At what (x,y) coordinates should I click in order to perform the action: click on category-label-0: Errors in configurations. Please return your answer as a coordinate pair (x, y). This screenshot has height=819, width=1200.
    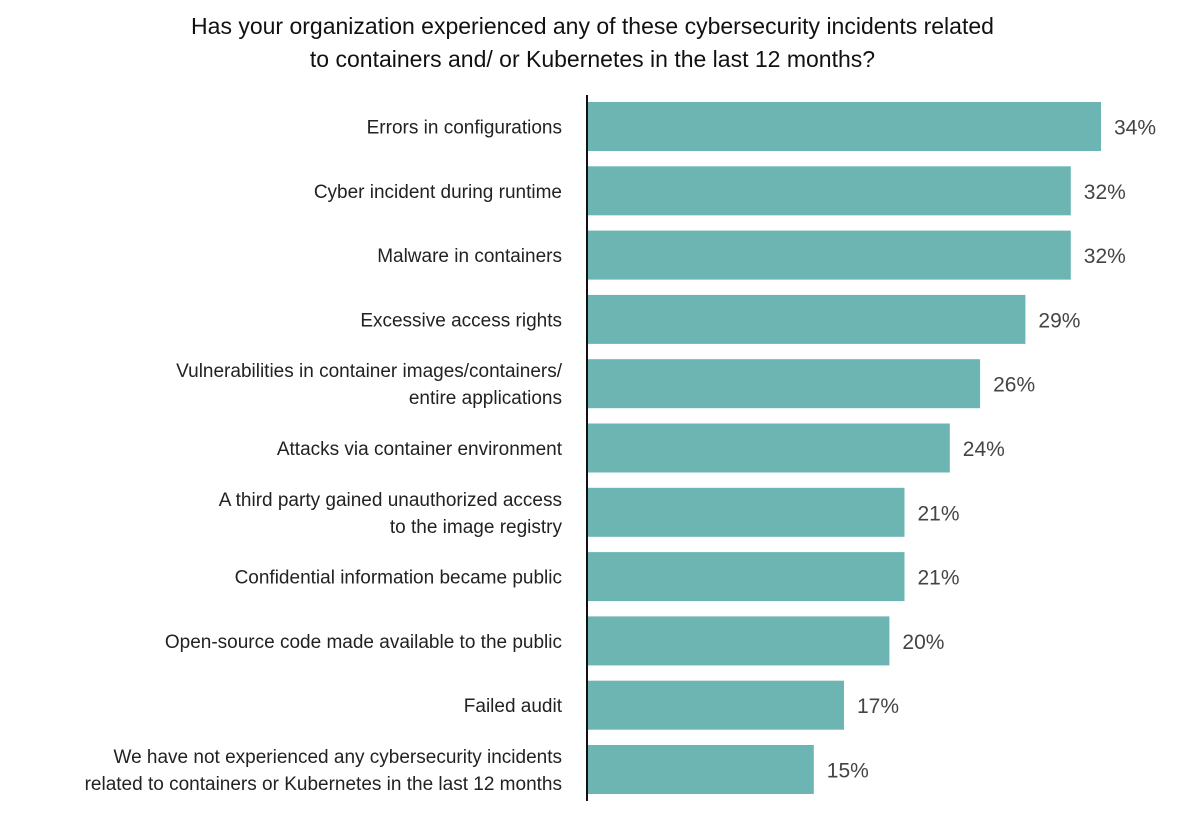
    Looking at the image, I should click on (464, 128).